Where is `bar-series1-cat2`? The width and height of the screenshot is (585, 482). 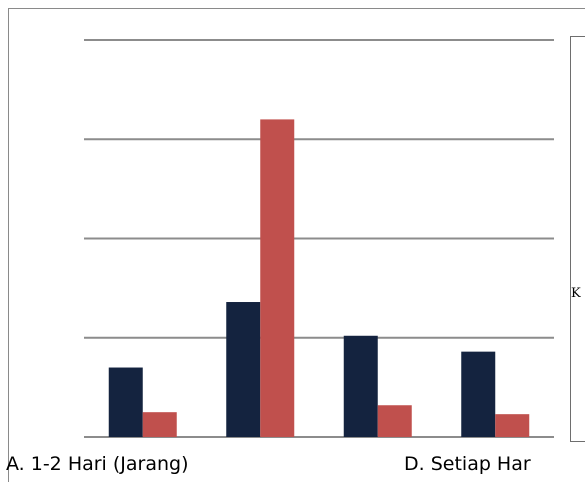
bar-series1-cat2 is located at coordinates (243, 369).